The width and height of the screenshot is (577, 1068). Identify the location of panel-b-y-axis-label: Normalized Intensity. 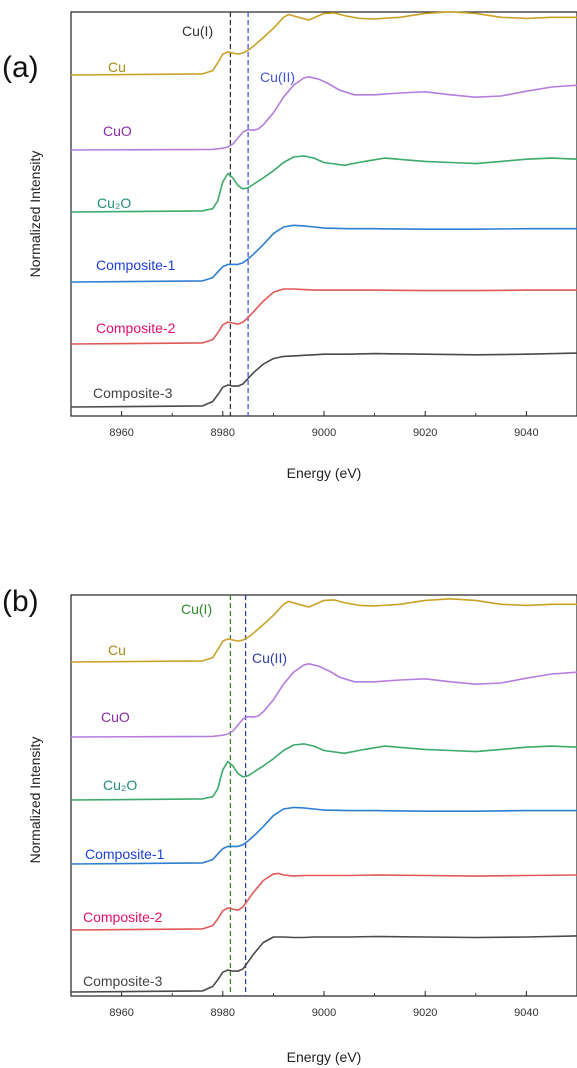
(35, 800).